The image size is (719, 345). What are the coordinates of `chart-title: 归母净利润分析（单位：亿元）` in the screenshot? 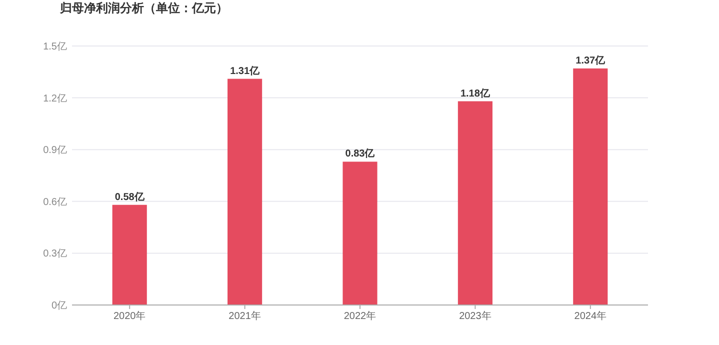 It's located at (143, 8).